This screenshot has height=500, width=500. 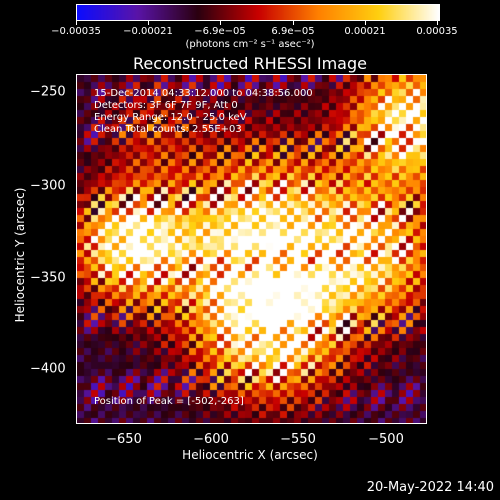 I want to click on y-tick-2: −300, so click(x=48, y=186).